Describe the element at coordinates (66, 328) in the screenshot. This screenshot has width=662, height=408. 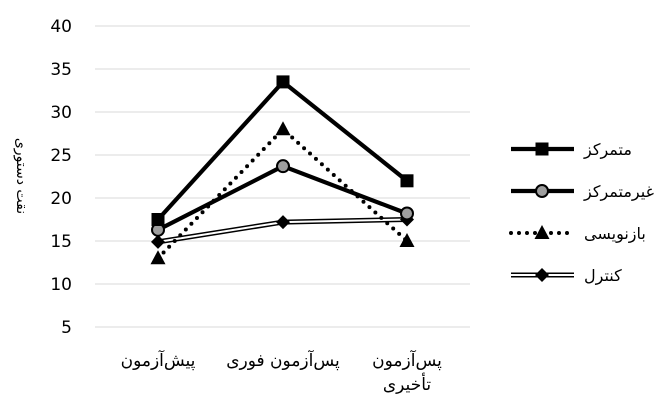
I see `y-tick-label: 5` at that location.